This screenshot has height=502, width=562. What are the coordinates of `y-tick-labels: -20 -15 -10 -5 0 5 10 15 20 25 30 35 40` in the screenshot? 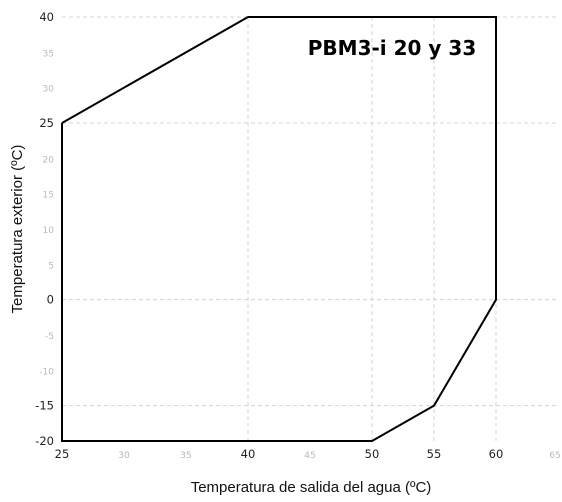 It's located at (44, 229).